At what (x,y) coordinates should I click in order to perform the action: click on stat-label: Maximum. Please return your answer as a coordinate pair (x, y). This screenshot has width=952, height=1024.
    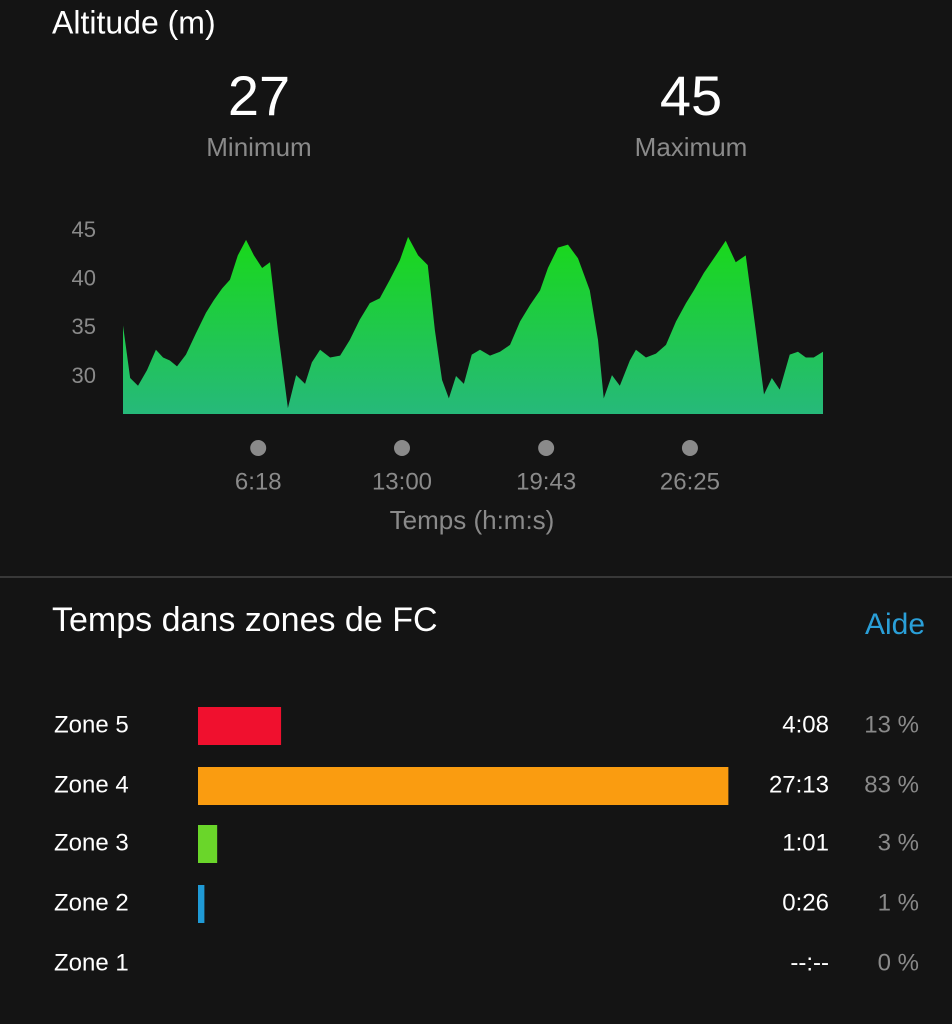
    Looking at the image, I should click on (691, 147).